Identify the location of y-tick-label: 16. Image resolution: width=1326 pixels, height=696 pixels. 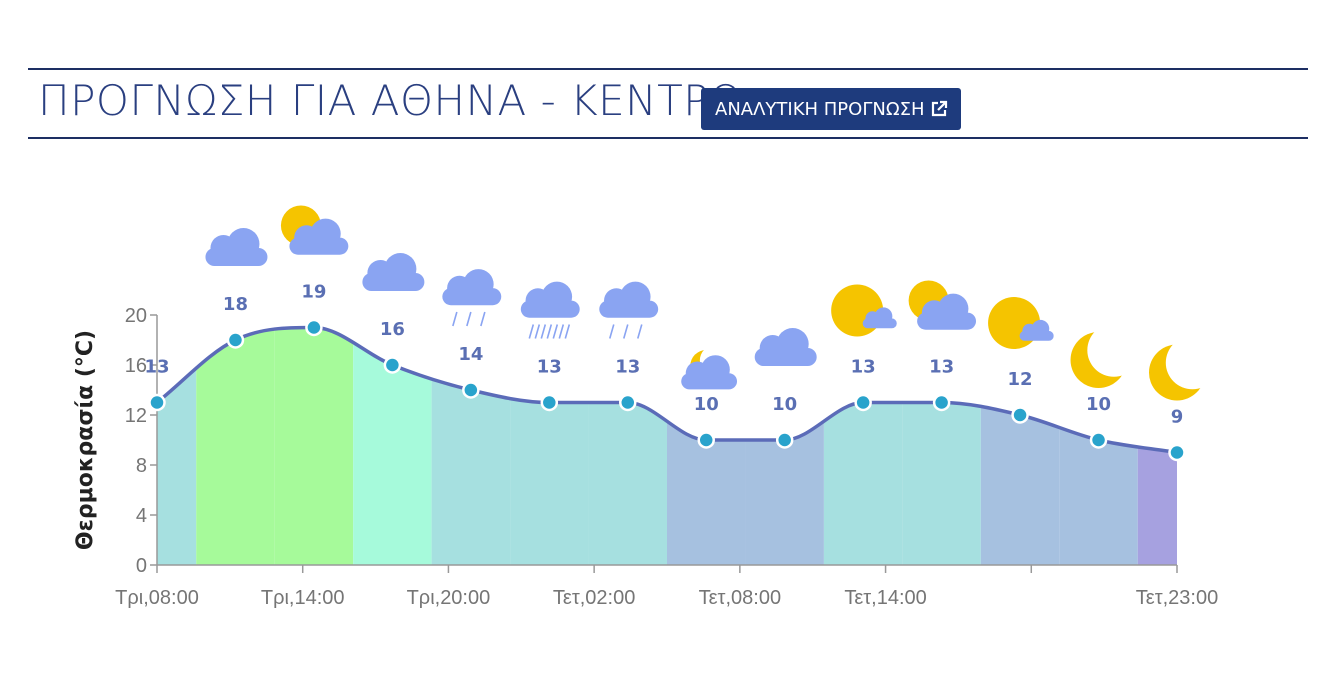
(136, 366).